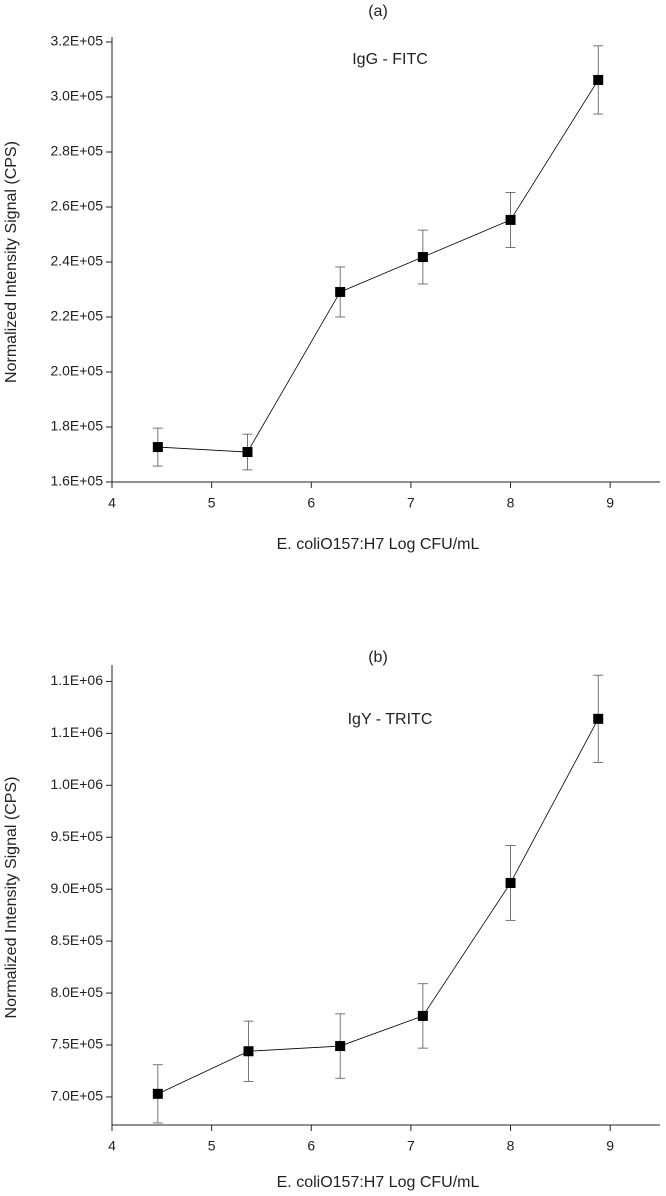 The image size is (666, 1196). What do you see at coordinates (76, 1096) in the screenshot?
I see `y-tick-label: 7.0E+05` at bounding box center [76, 1096].